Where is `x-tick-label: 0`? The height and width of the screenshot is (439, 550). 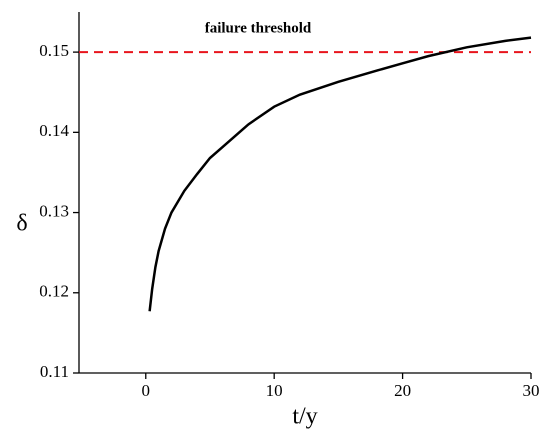
x-tick-label: 0 is located at coordinates (146, 390).